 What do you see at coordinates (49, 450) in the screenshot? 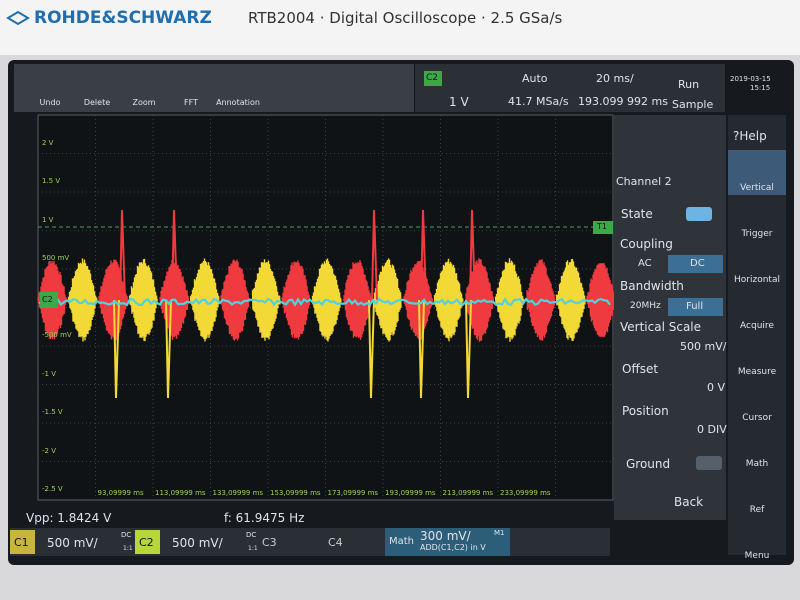
I see `y-axis-label: -2 V` at bounding box center [49, 450].